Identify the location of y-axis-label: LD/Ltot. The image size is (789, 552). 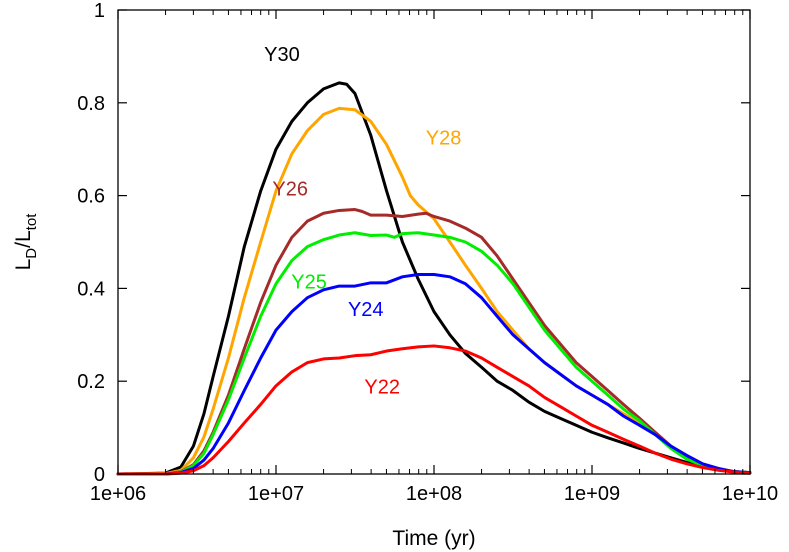
(26, 242).